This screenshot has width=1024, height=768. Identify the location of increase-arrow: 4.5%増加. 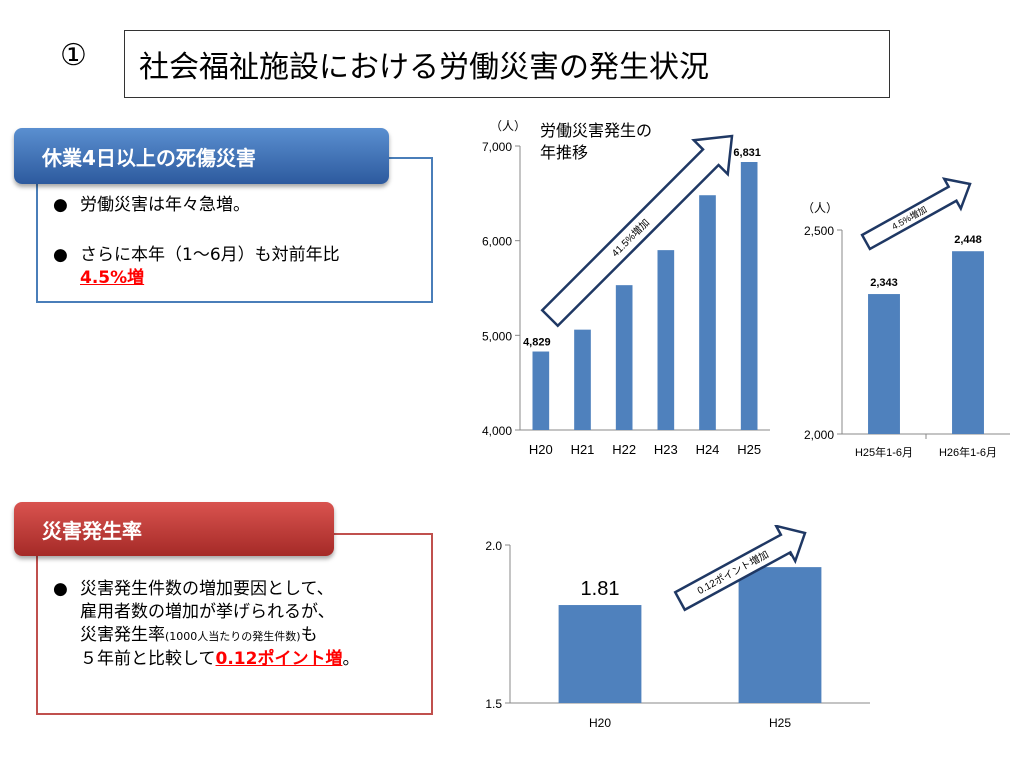
(916, 214).